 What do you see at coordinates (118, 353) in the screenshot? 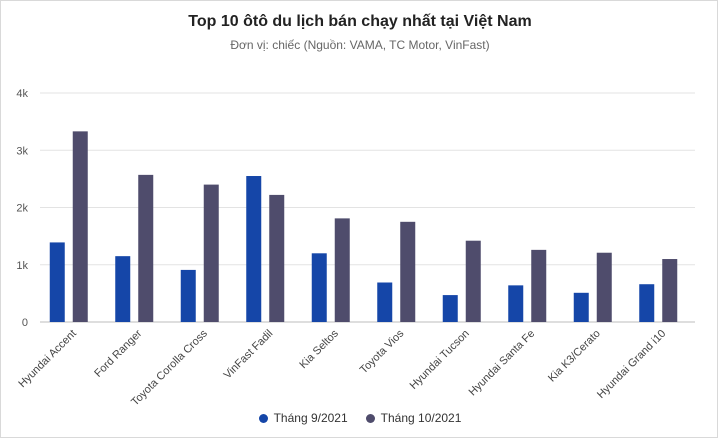
I see `x-tick-label: Ford Ranger` at bounding box center [118, 353].